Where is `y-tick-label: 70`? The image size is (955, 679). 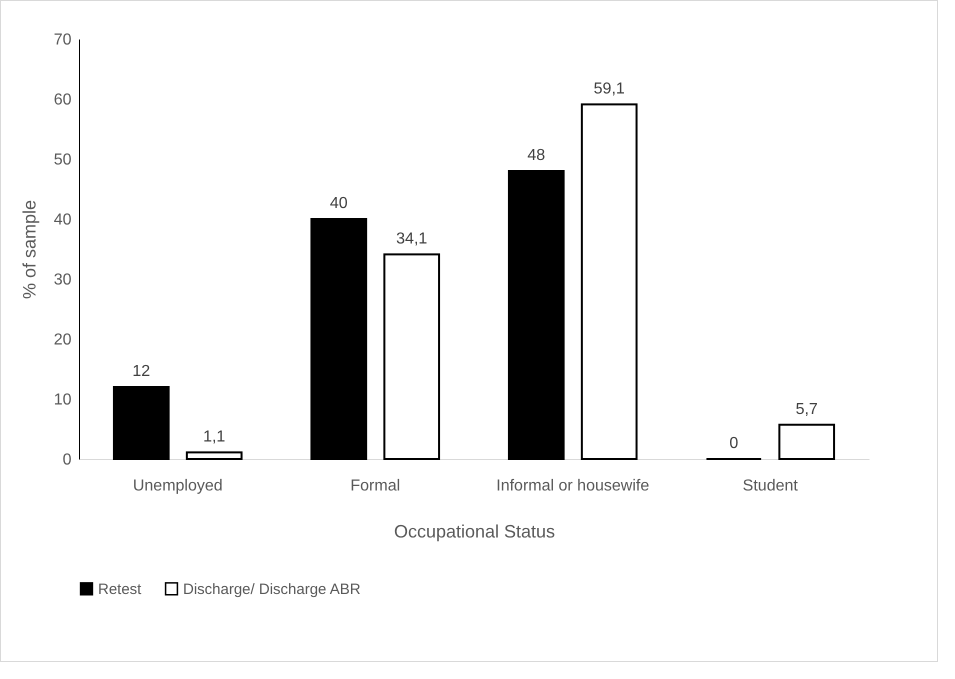
y-tick-label: 70 is located at coordinates (63, 40).